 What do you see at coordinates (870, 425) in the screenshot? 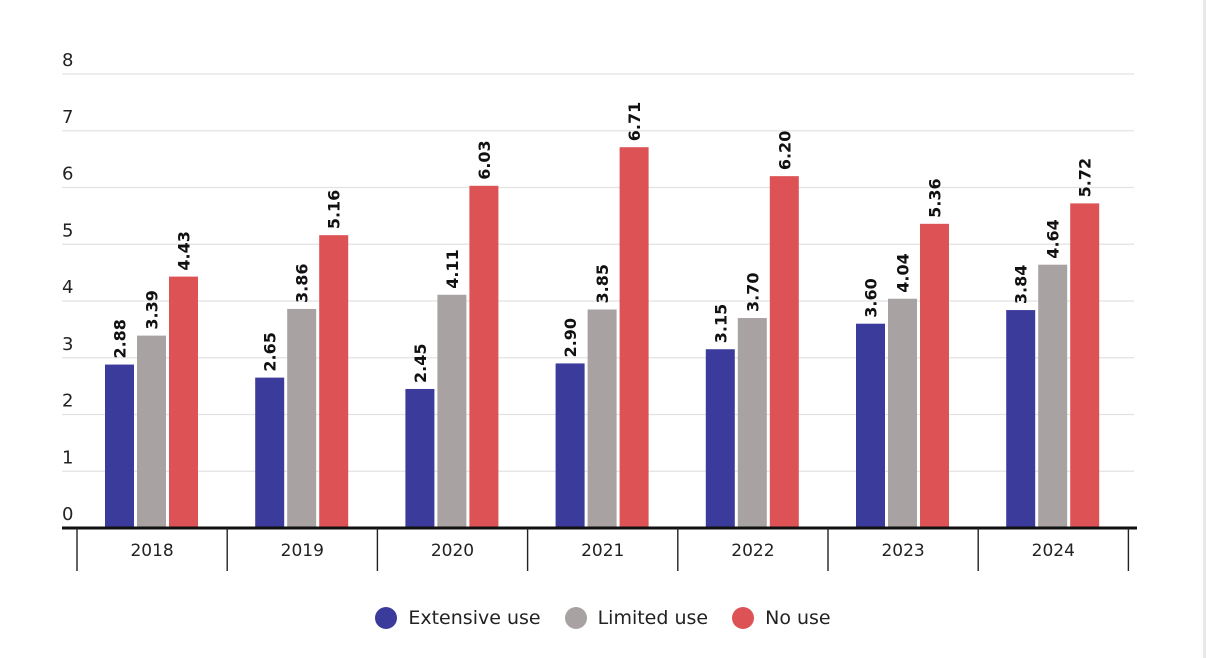
I see `bar-2023-extensive-use` at bounding box center [870, 425].